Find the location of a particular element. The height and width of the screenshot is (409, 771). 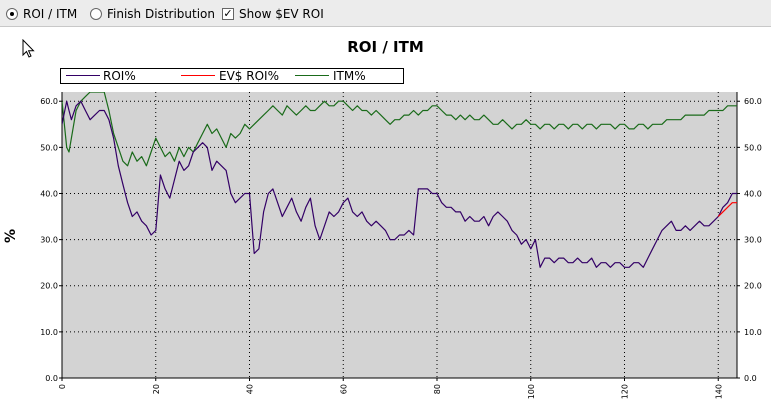

mouse-pointer-icon is located at coordinates (28, 48).